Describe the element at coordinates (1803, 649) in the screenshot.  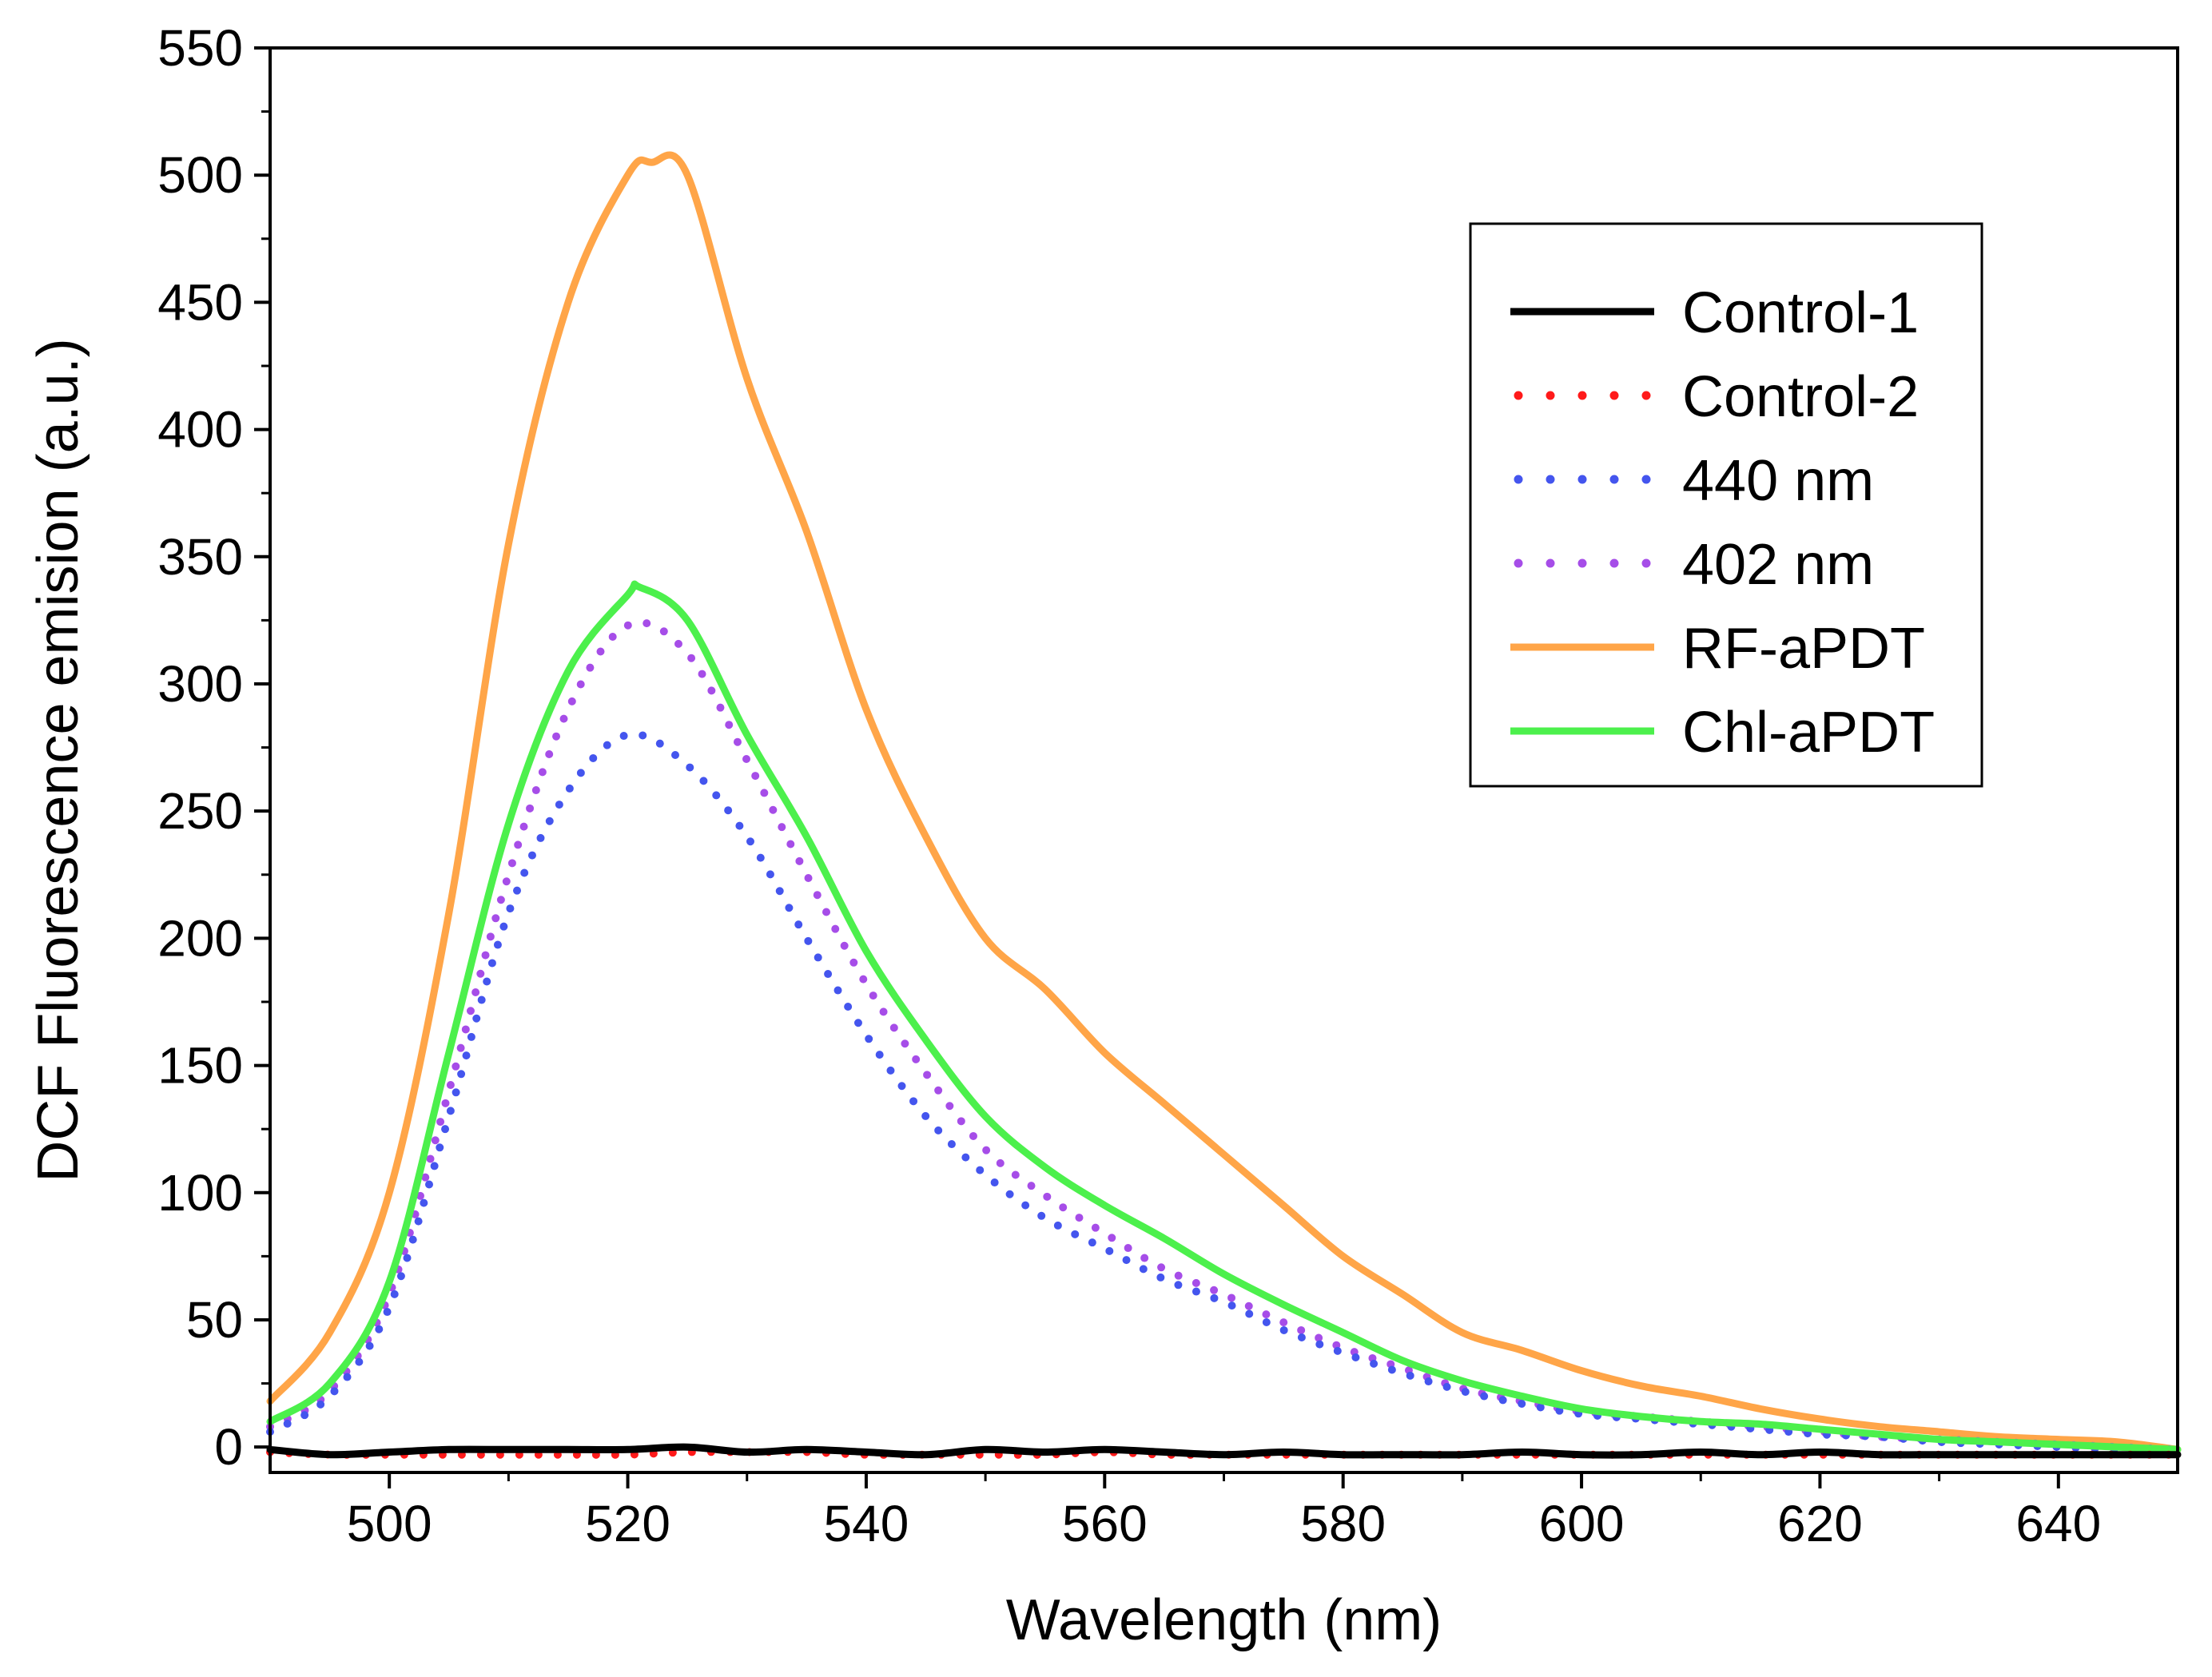
I see `legend-label: RF-aPDT` at that location.